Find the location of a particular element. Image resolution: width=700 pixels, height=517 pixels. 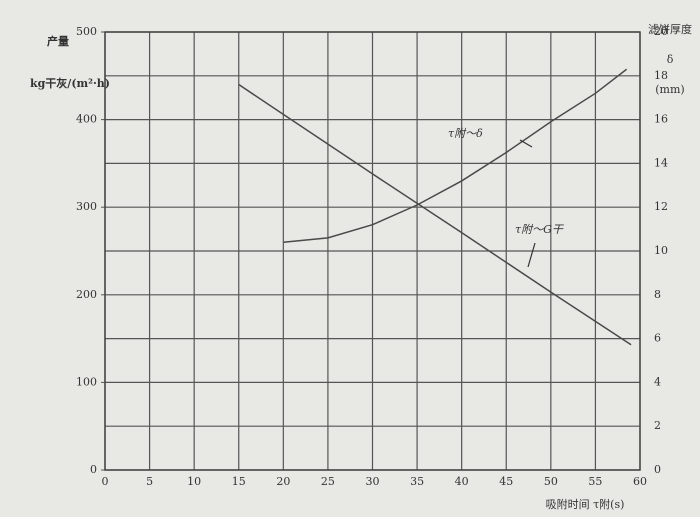

y2-tick-label: 0 is located at coordinates (657, 469).